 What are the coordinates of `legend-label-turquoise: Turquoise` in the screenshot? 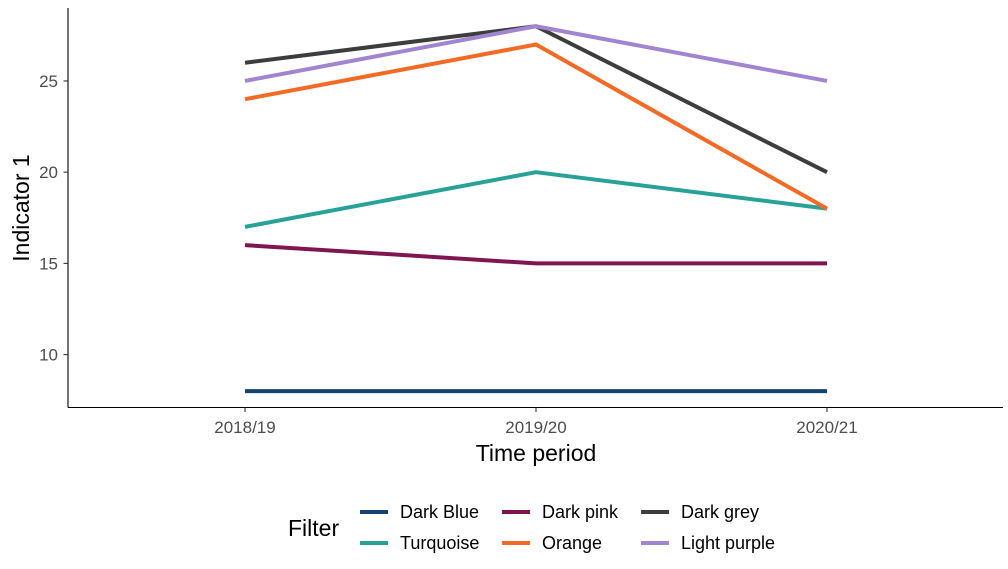 It's located at (439, 543).